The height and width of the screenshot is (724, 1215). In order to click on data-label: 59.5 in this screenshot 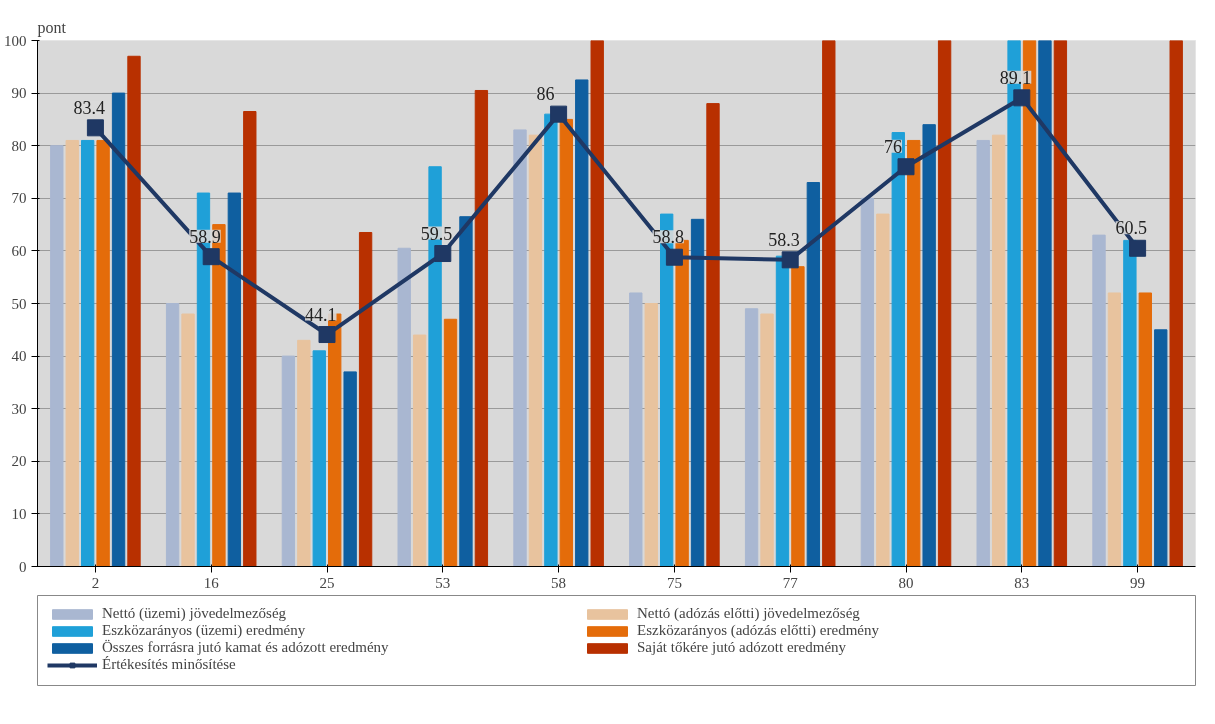, I will do `click(436, 233)`.